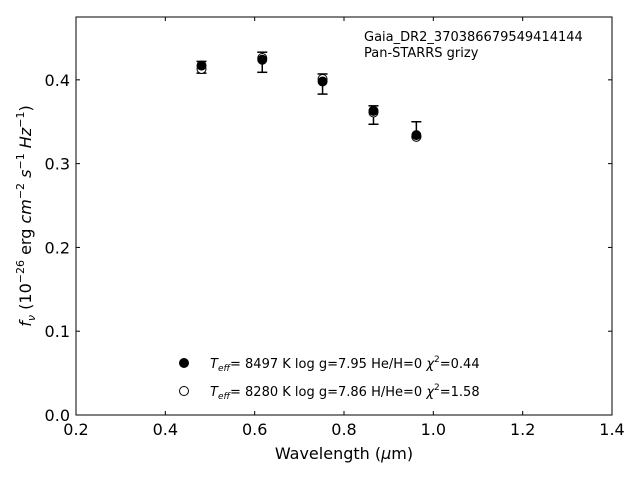 The image size is (640, 480). What do you see at coordinates (473, 37) in the screenshot?
I see `object-name: Gaia_DR2_370386679549414144` at bounding box center [473, 37].